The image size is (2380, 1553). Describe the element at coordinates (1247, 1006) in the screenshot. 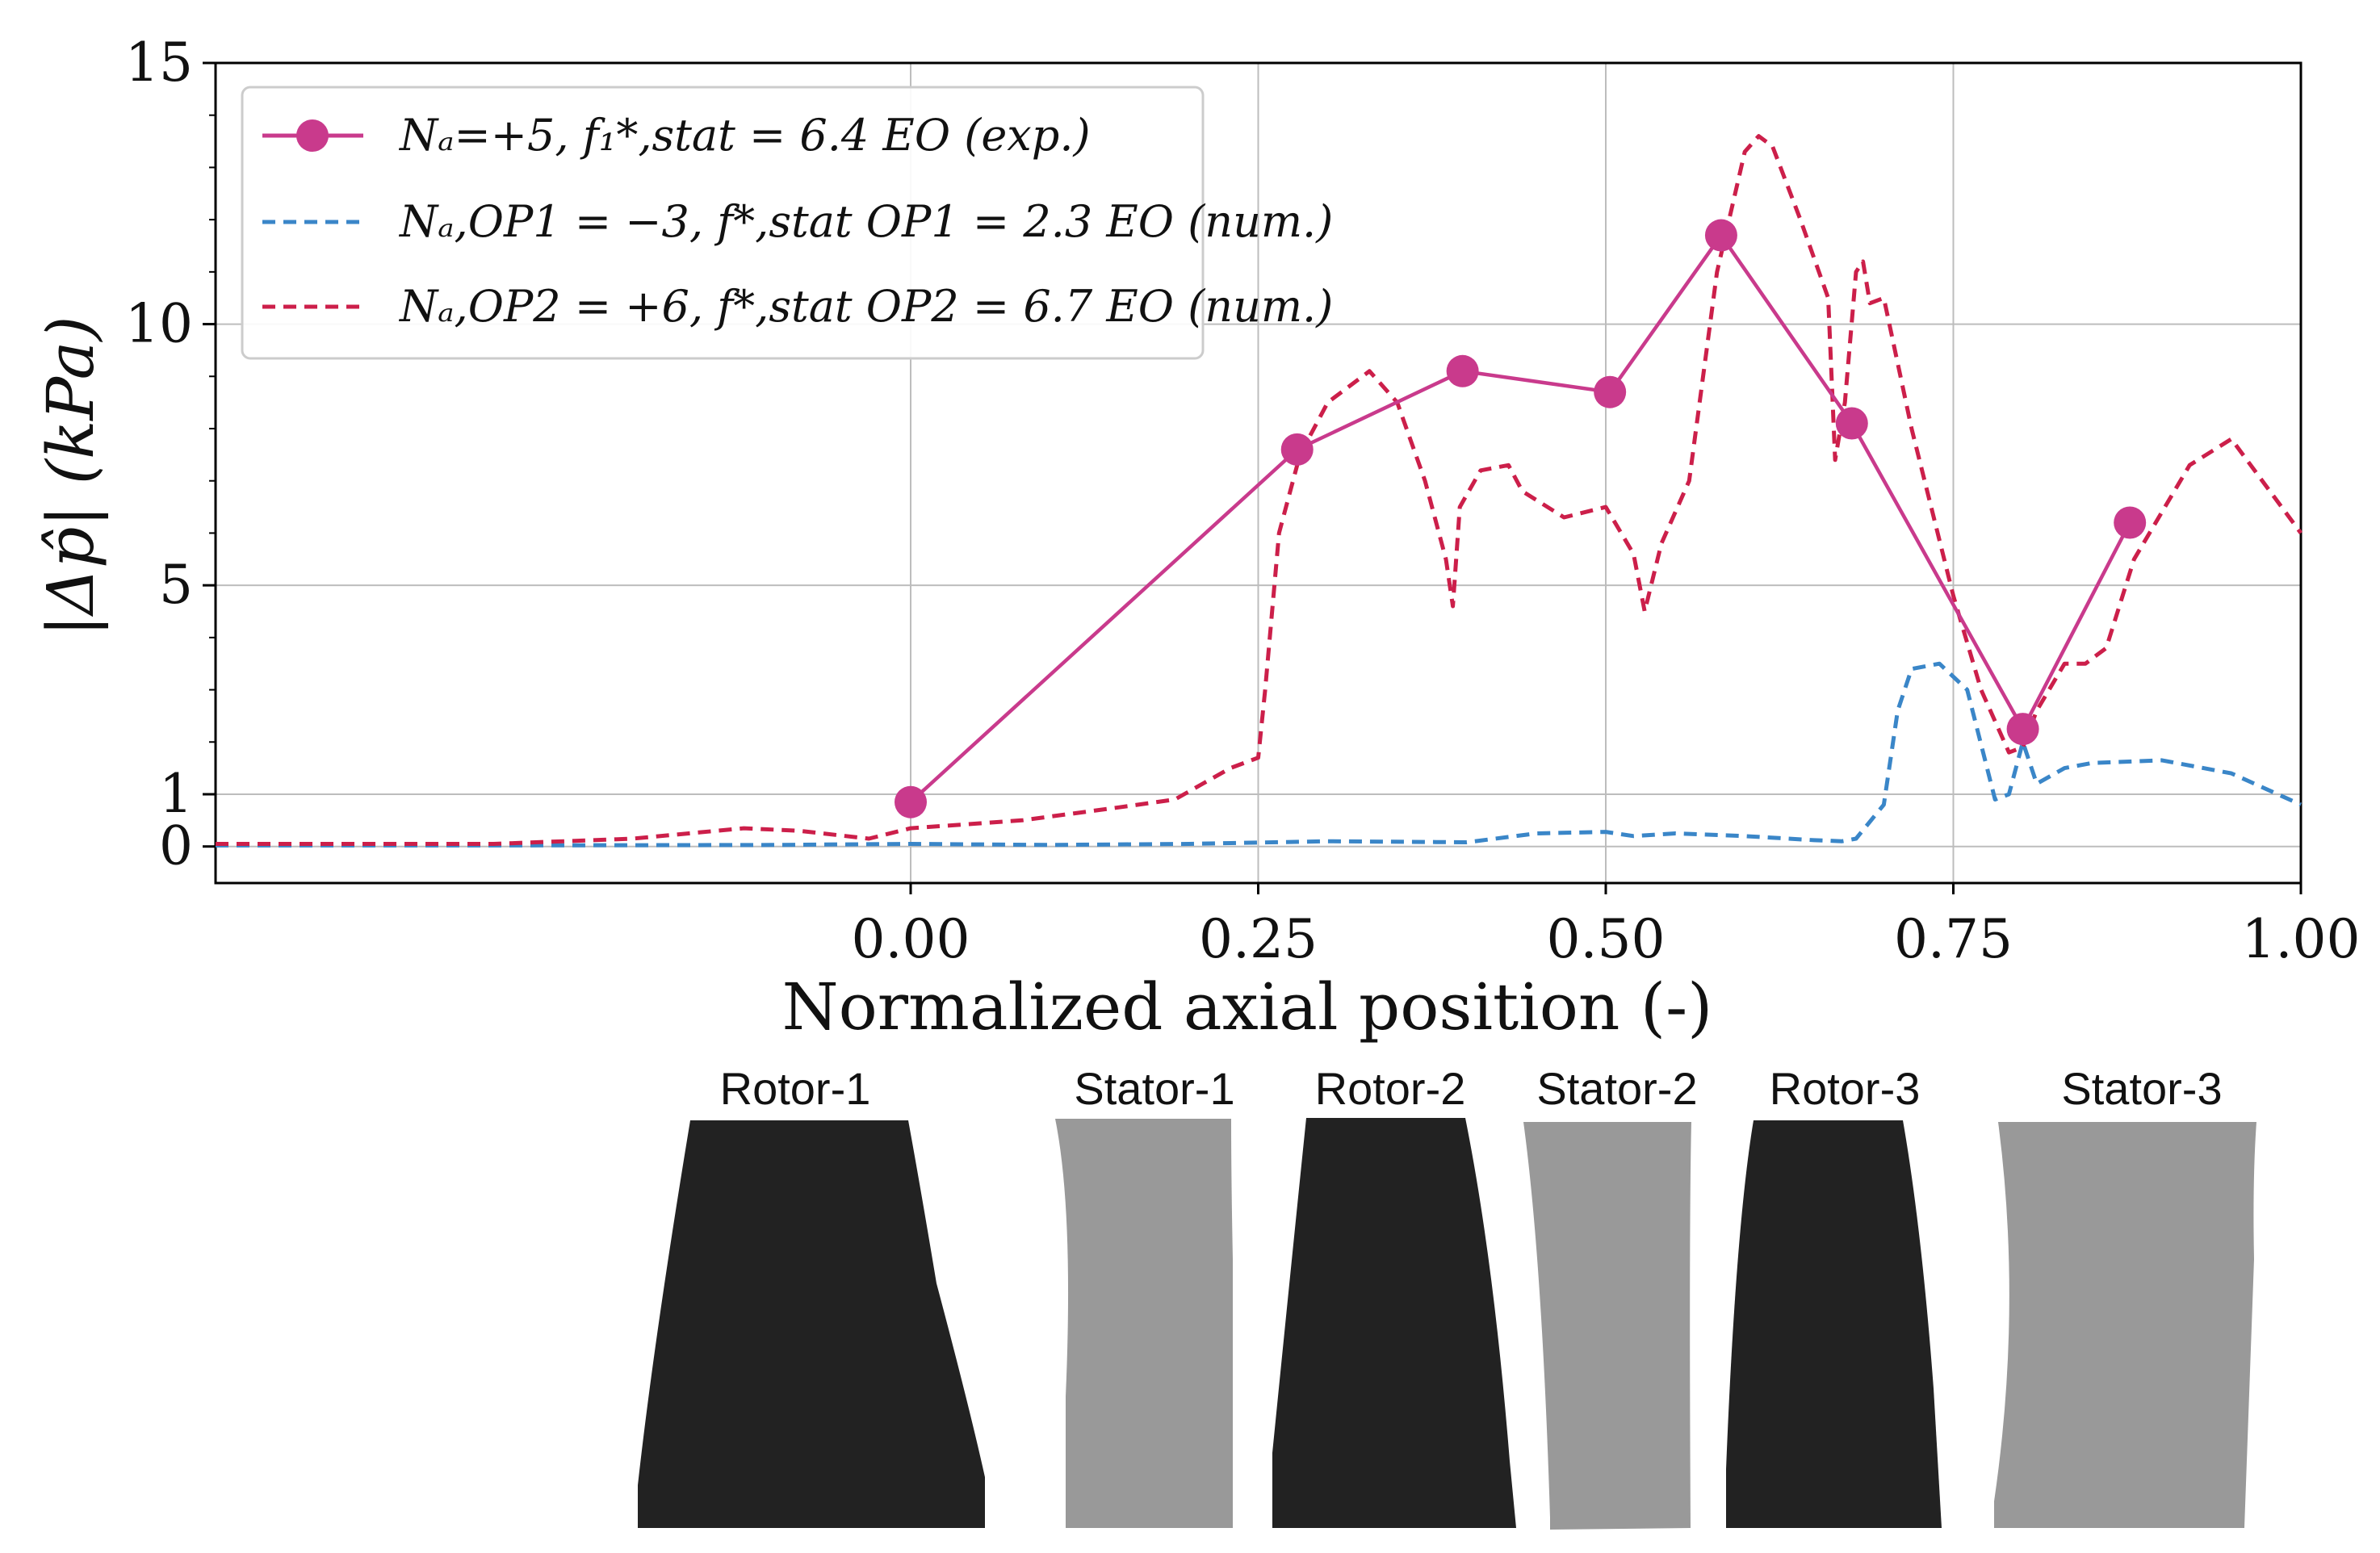

I see `x-axis-label: Normalized axial position (-)` at that location.